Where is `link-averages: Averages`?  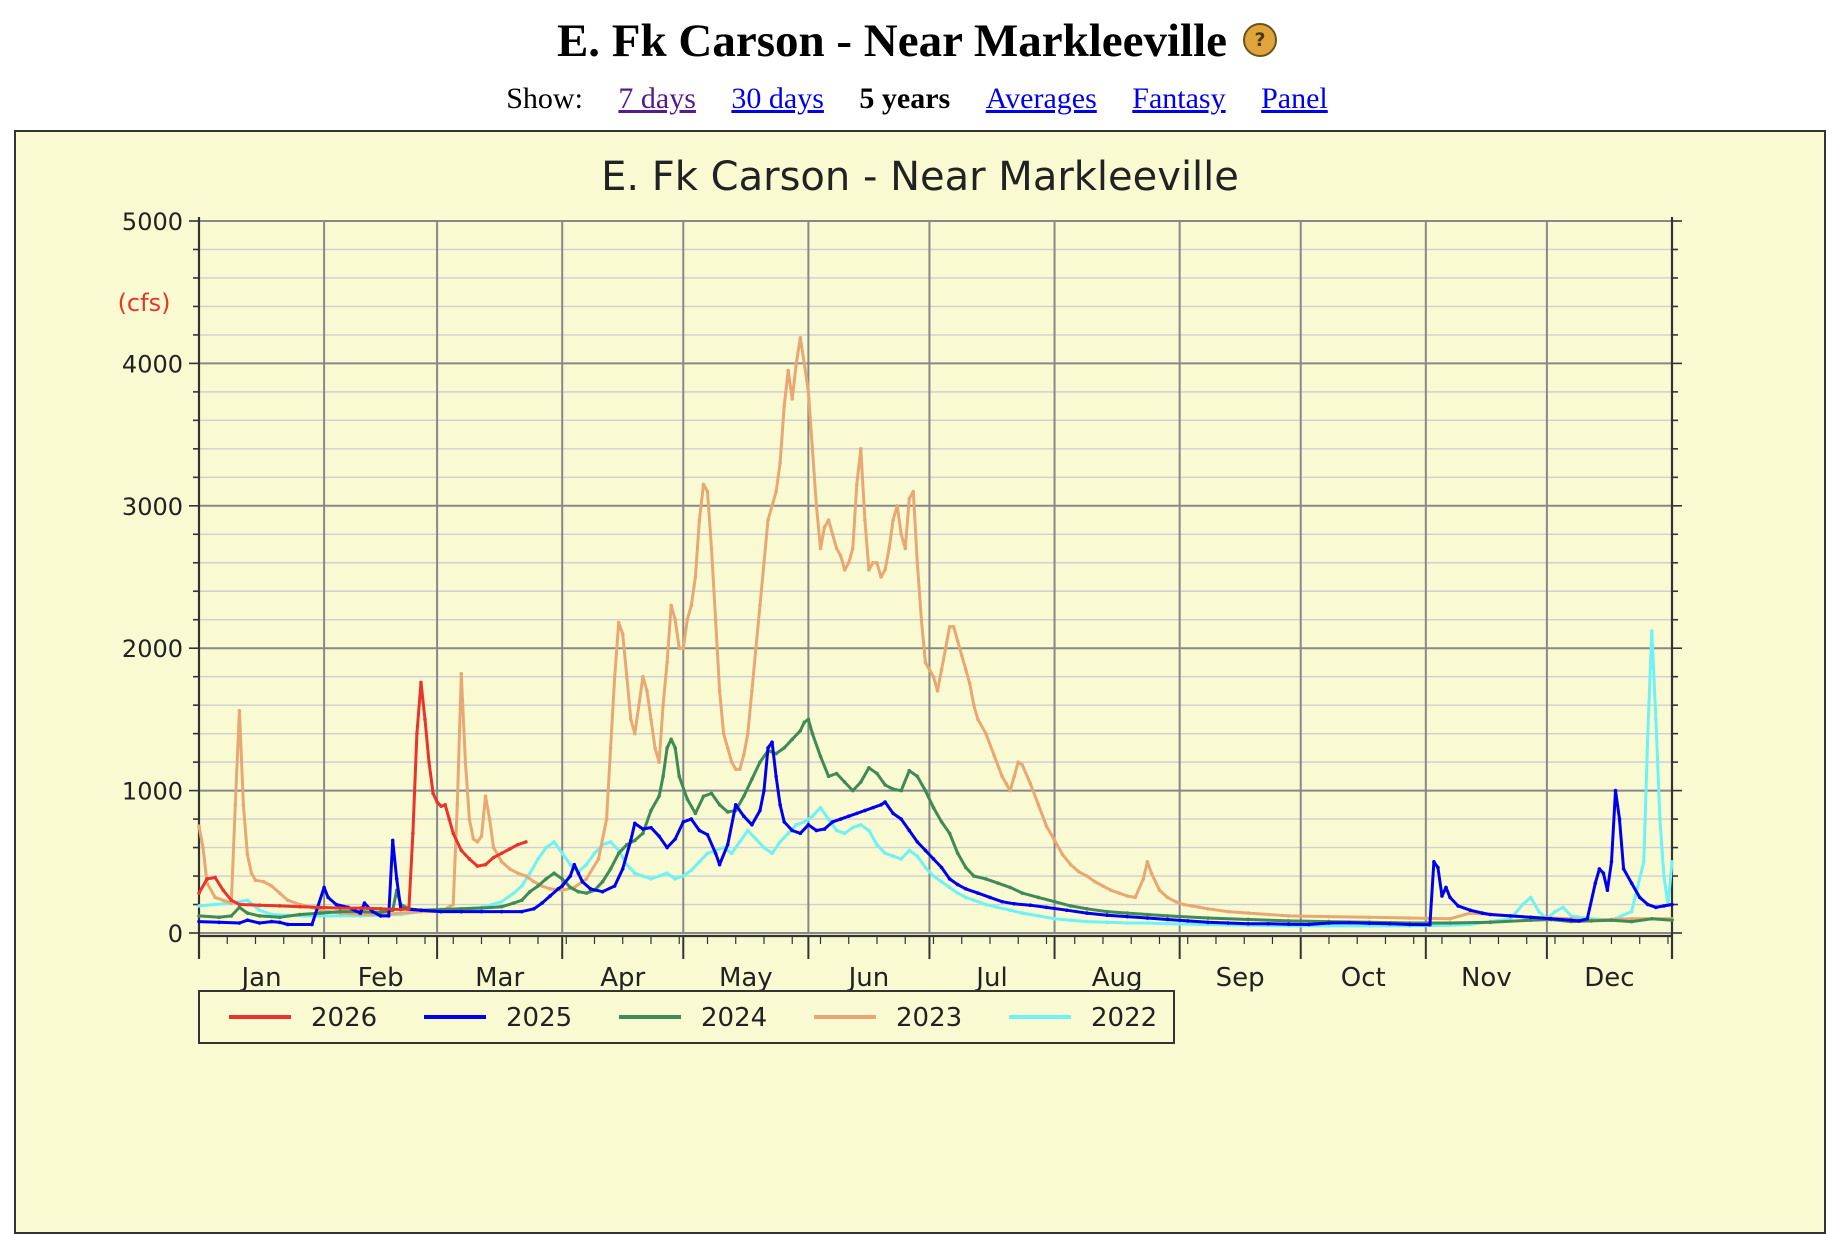
link-averages: Averages is located at coordinates (1041, 98).